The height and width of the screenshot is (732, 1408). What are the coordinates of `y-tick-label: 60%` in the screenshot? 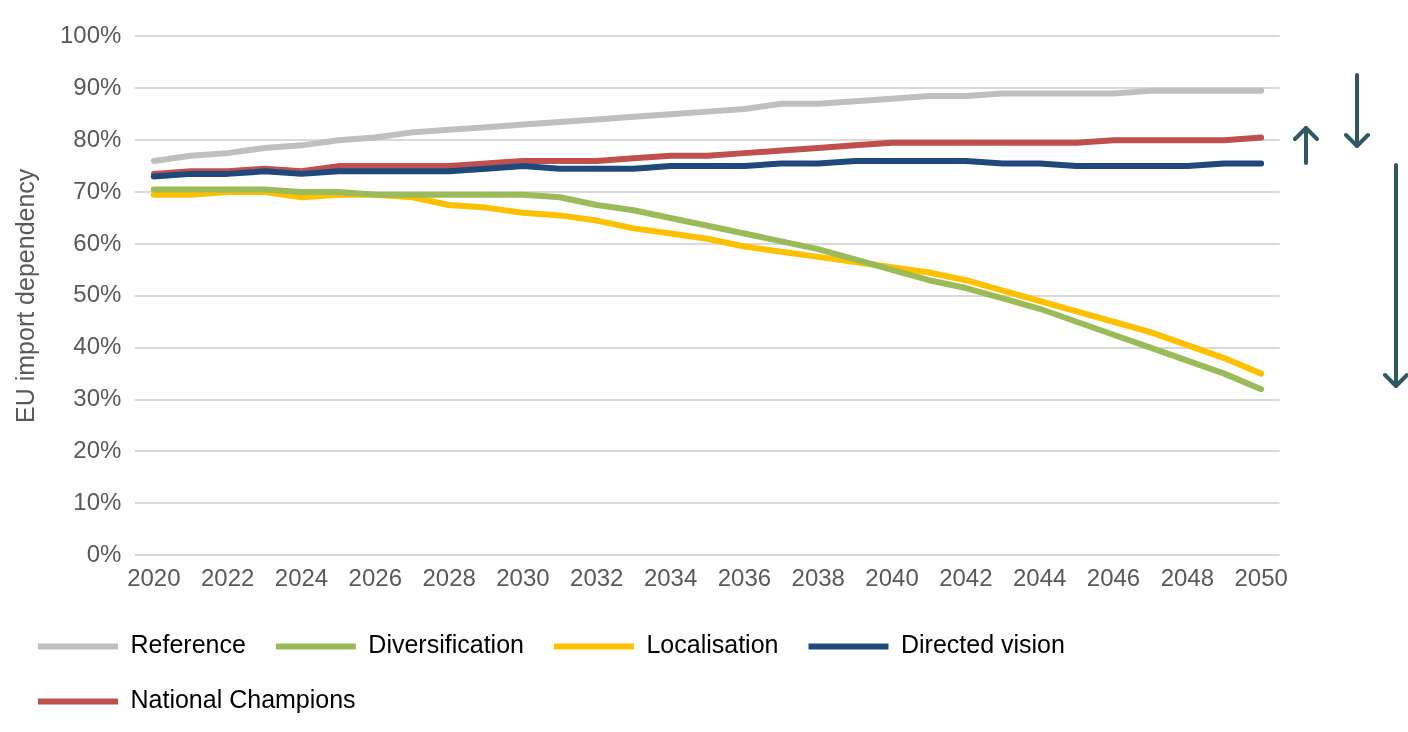 It's located at (97, 242).